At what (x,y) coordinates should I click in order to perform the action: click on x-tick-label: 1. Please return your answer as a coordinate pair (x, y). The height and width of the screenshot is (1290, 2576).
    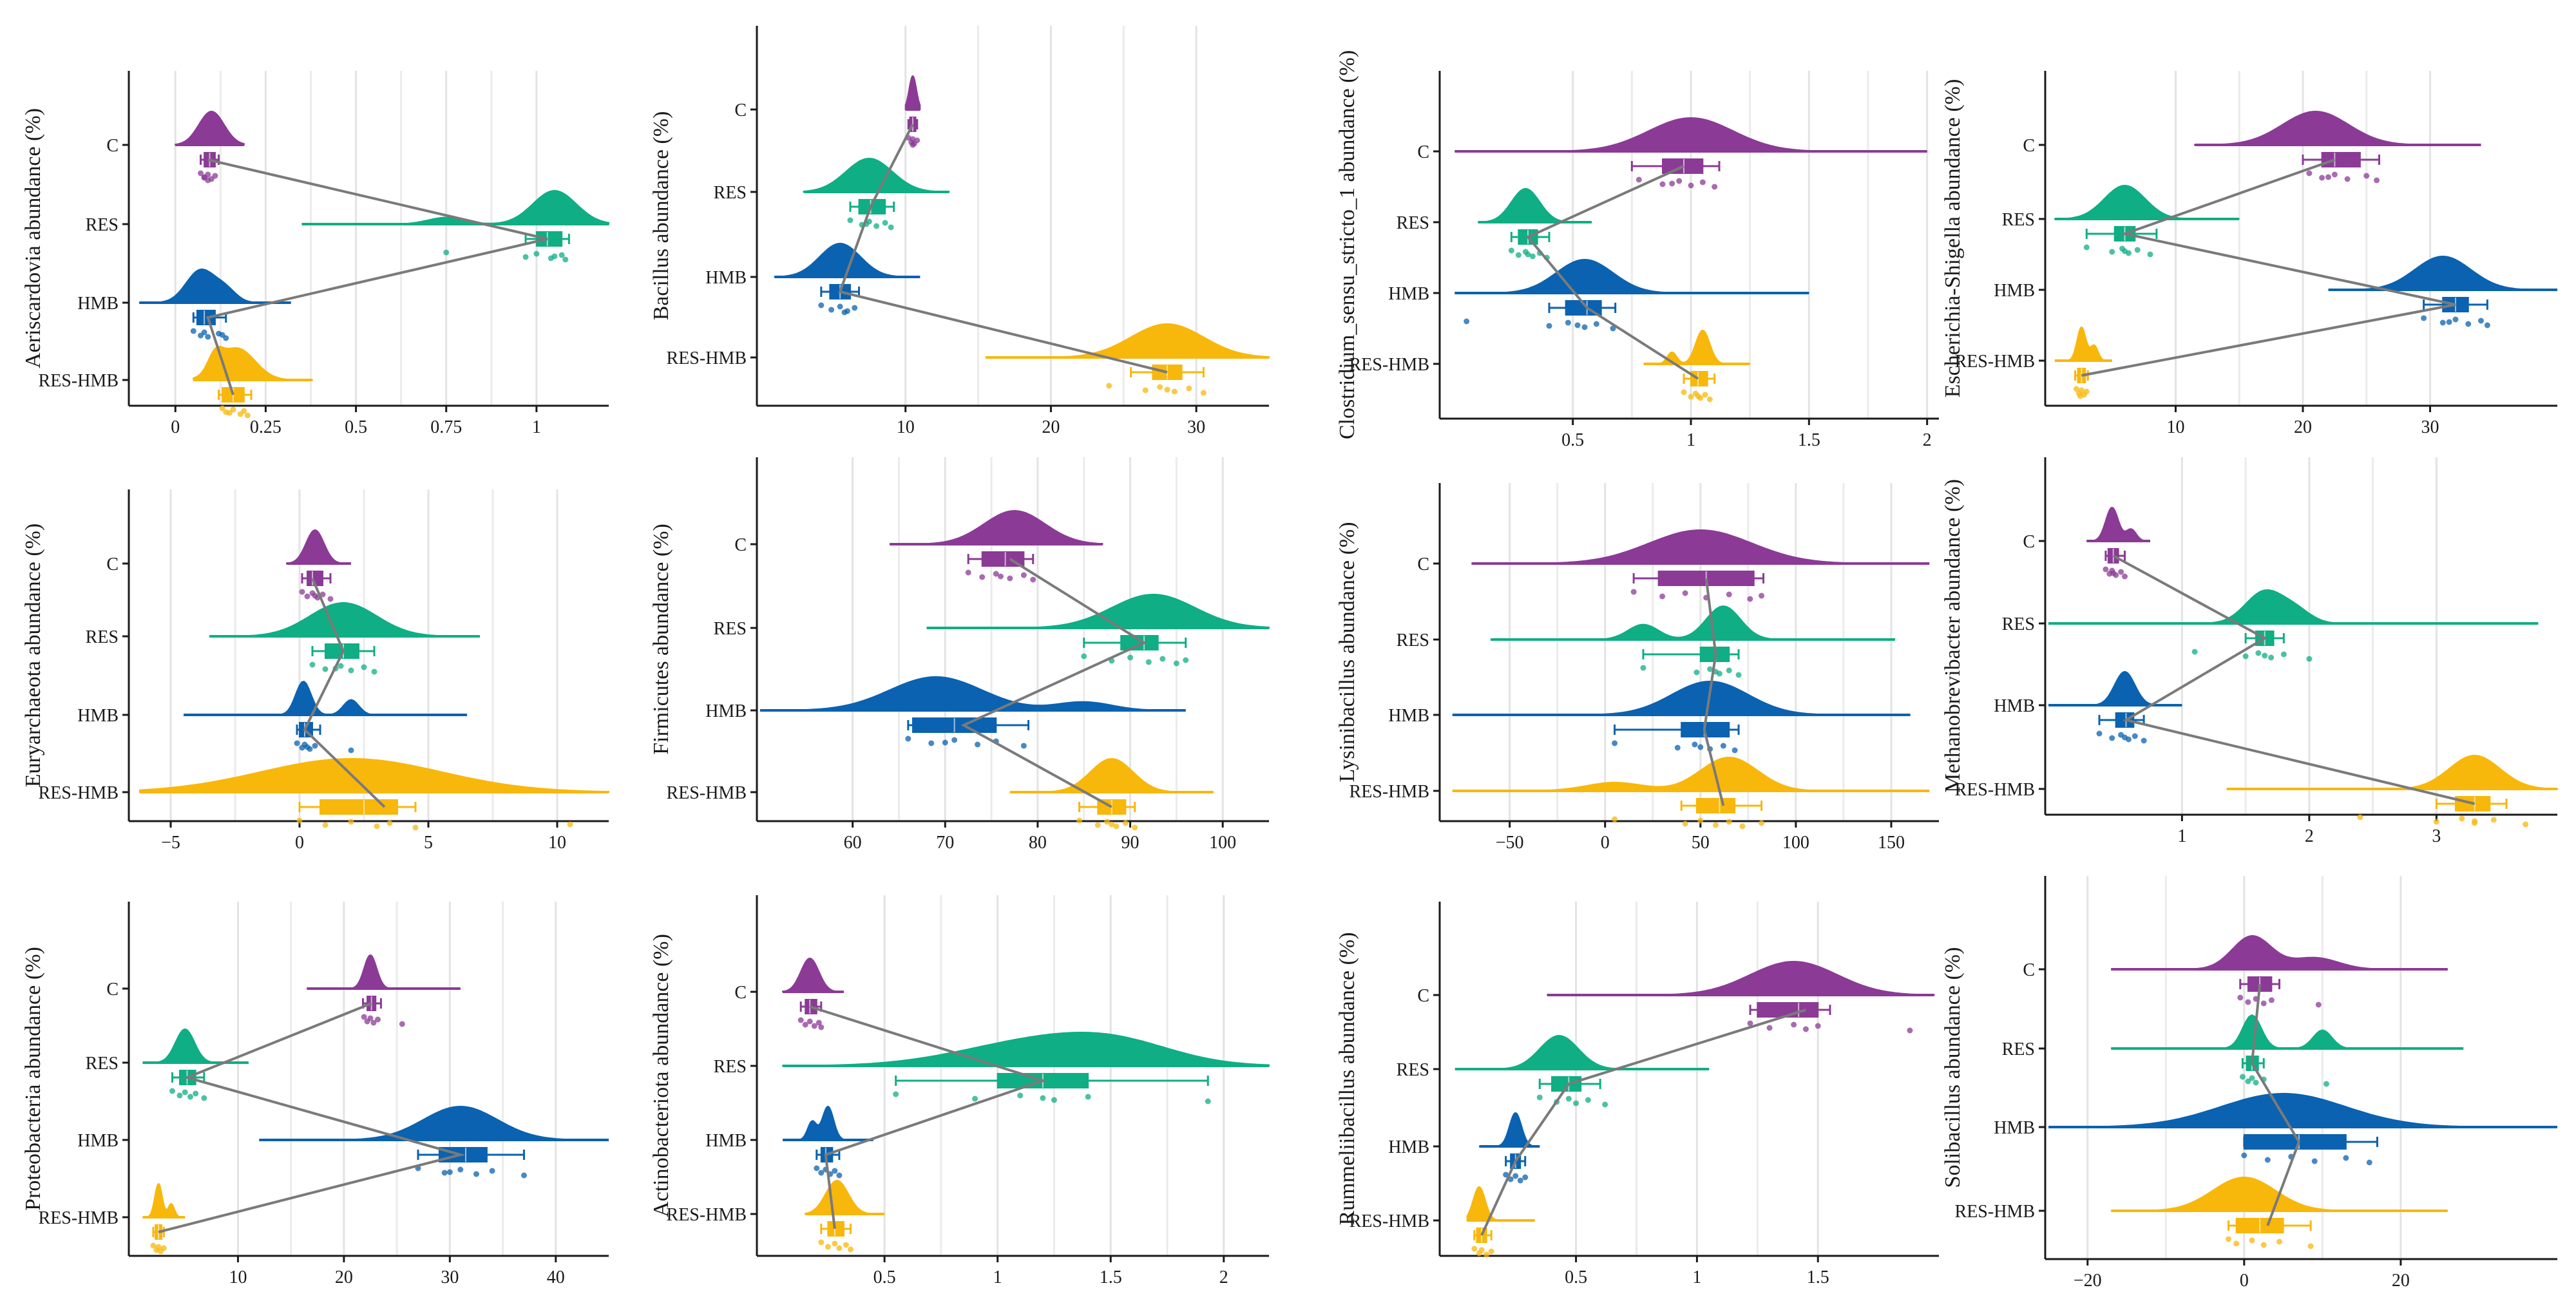
    Looking at the image, I should click on (1690, 440).